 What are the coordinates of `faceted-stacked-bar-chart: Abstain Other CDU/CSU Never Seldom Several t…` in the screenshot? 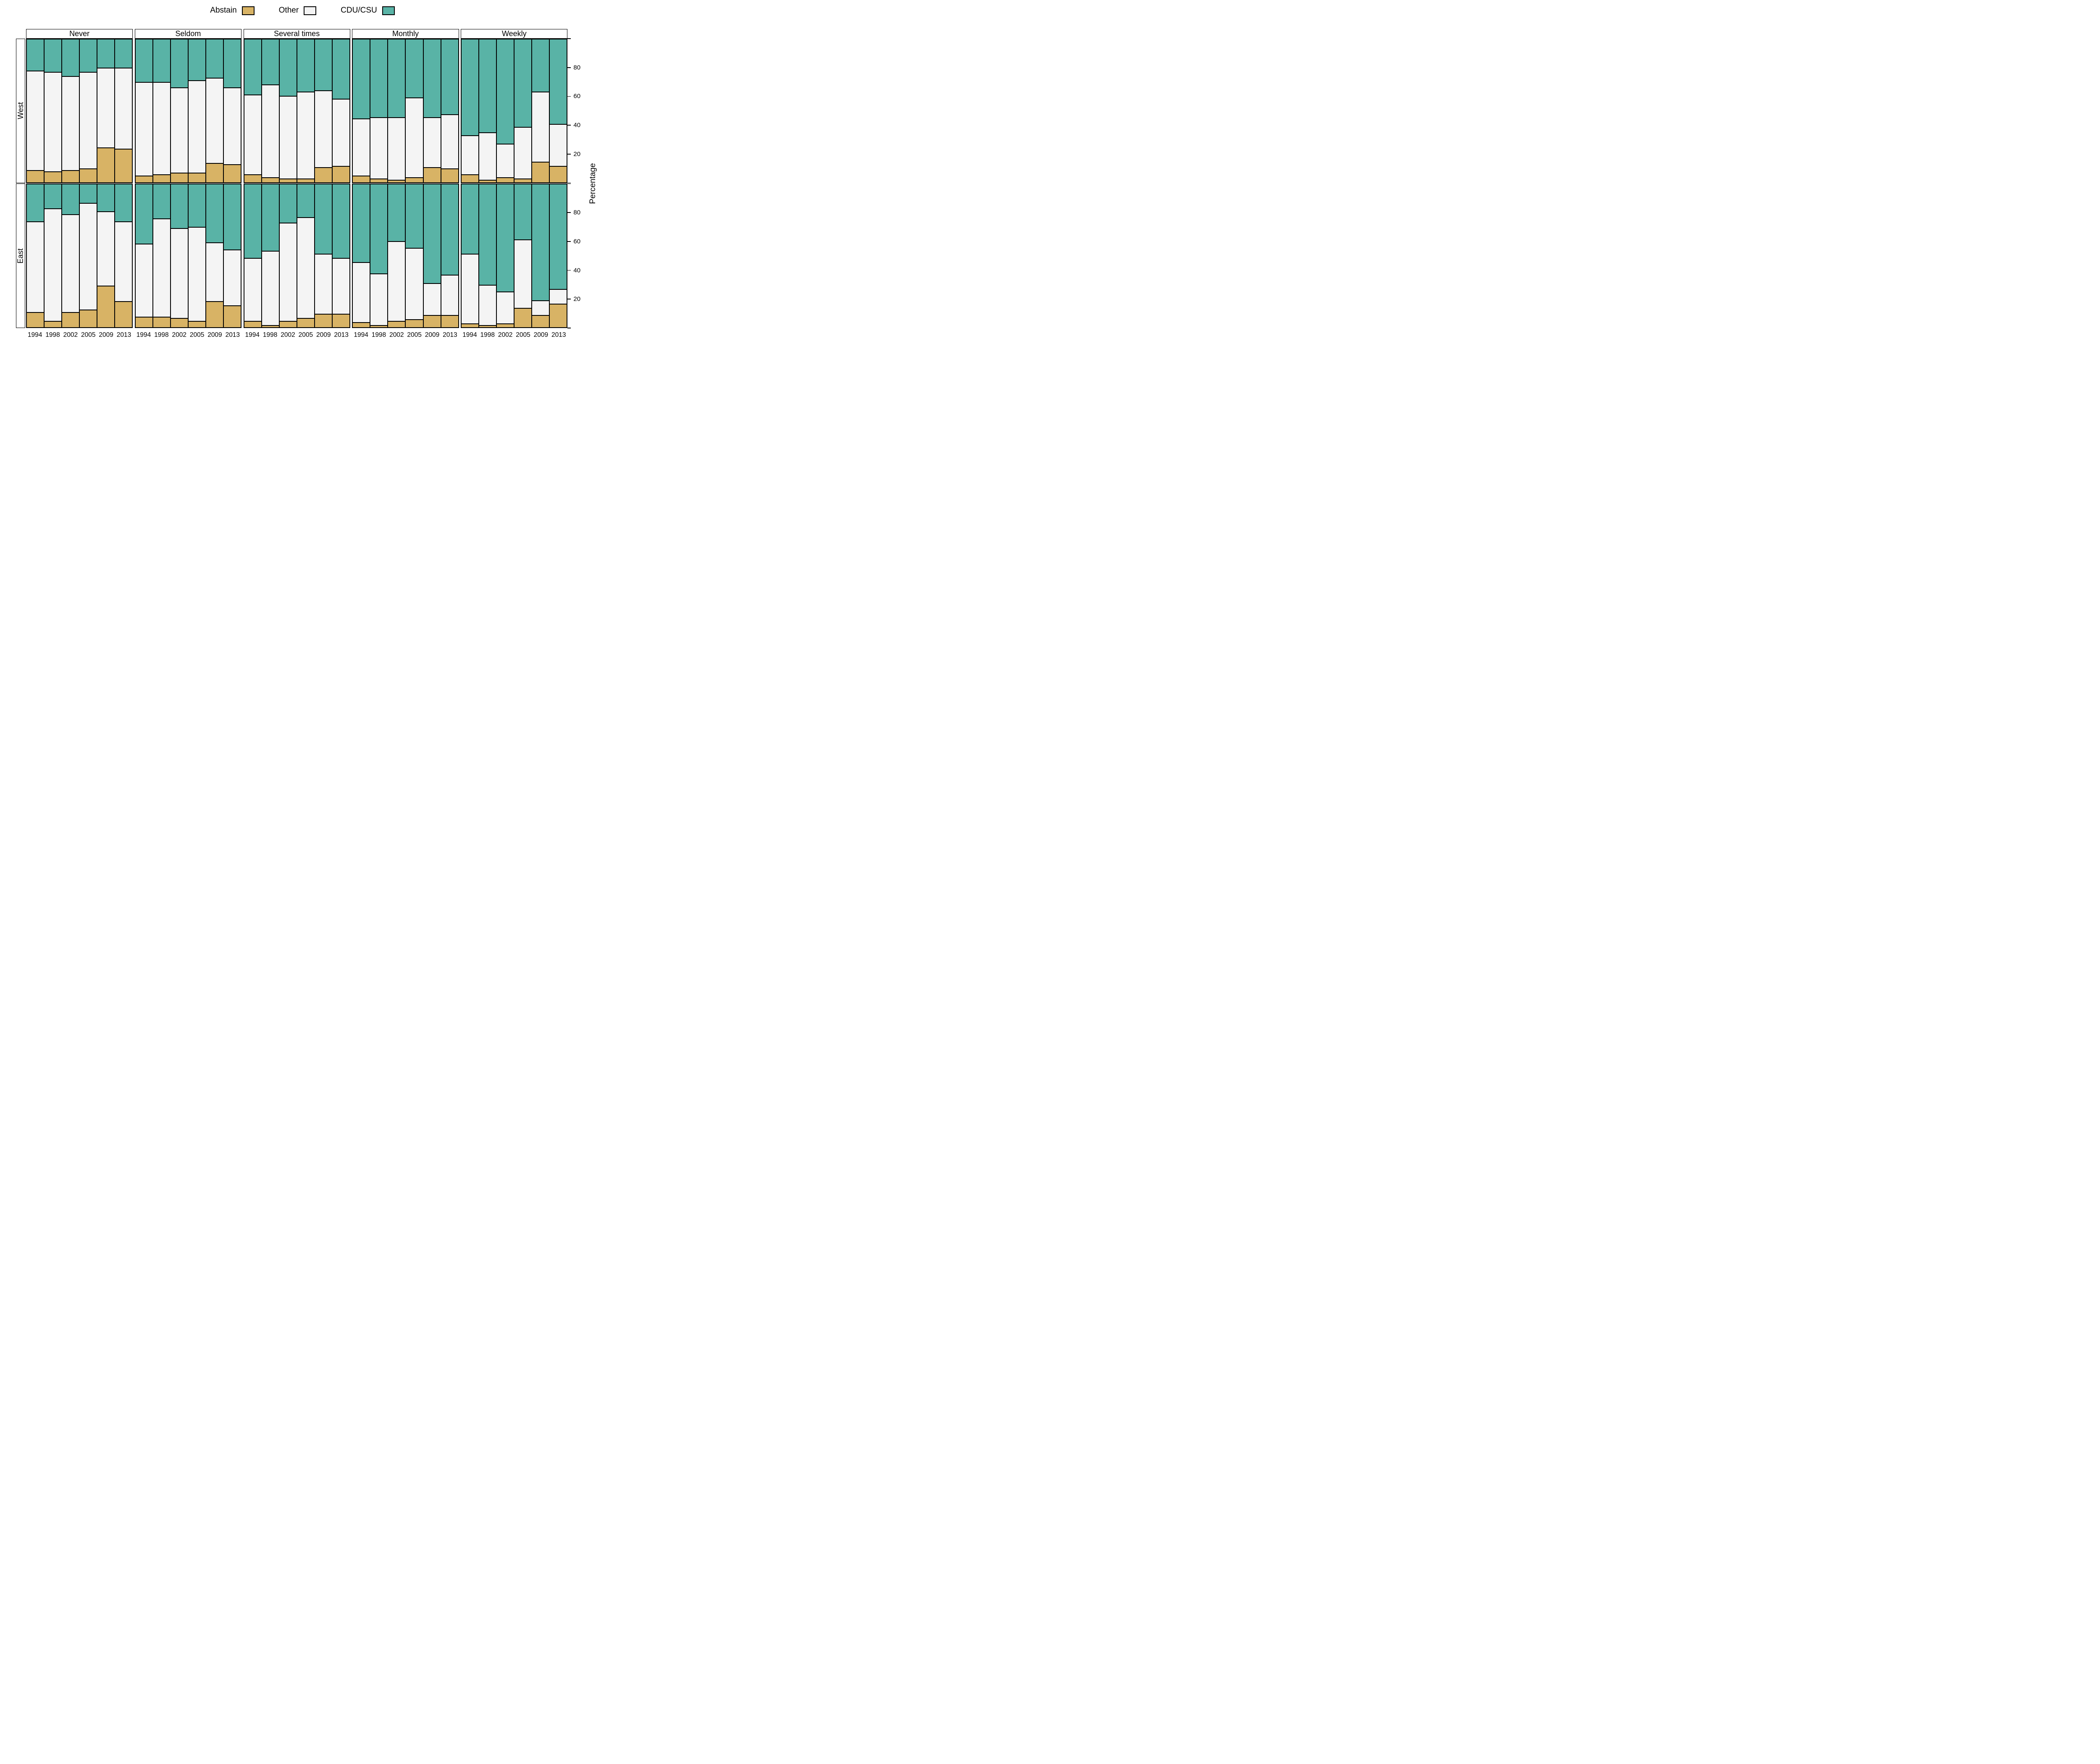 It's located at (302, 176).